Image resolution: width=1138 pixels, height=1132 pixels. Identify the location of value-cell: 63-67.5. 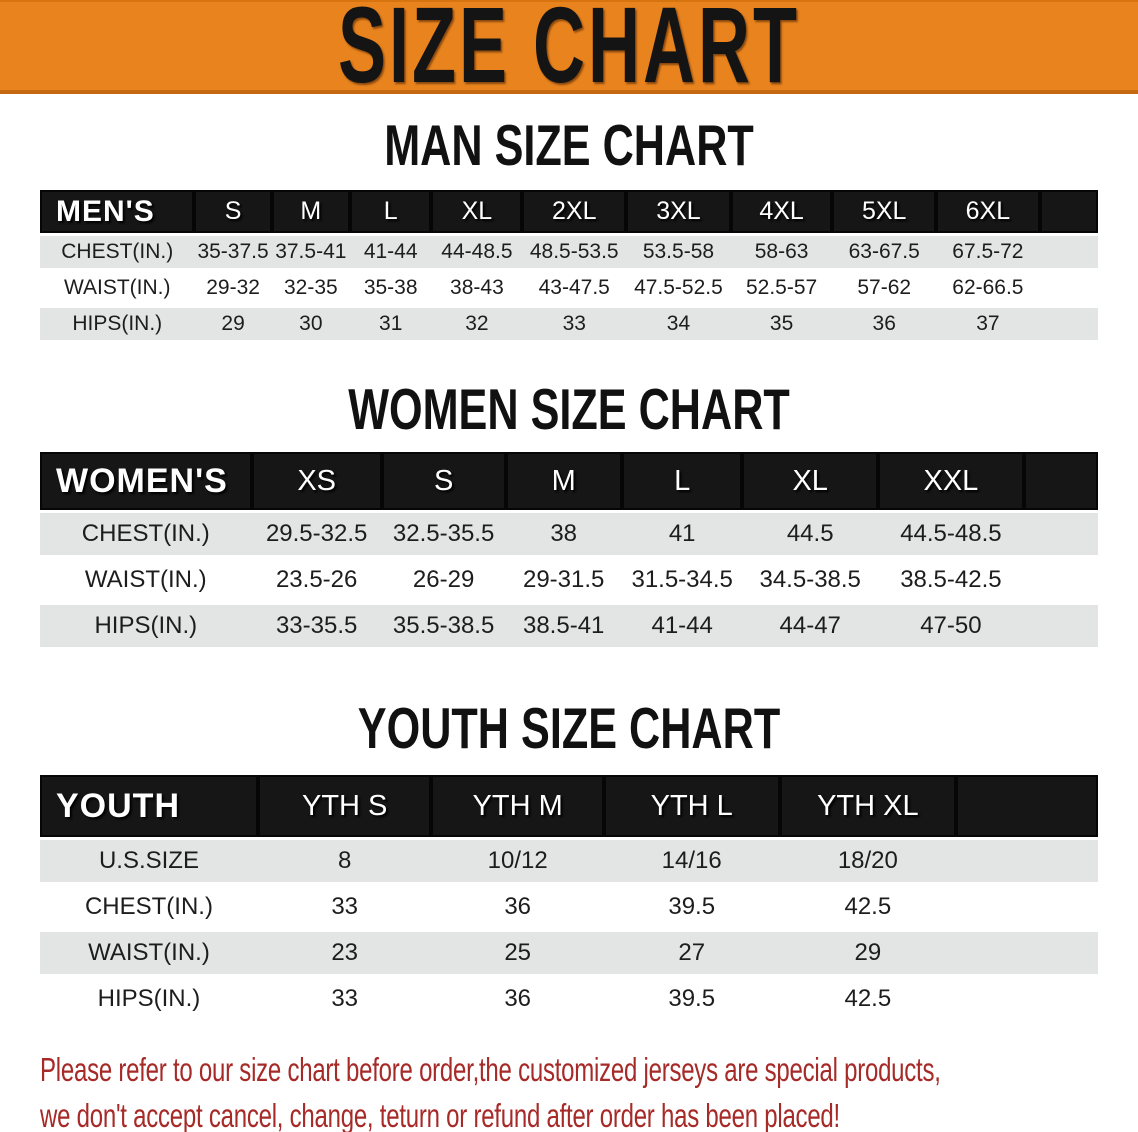
(884, 254).